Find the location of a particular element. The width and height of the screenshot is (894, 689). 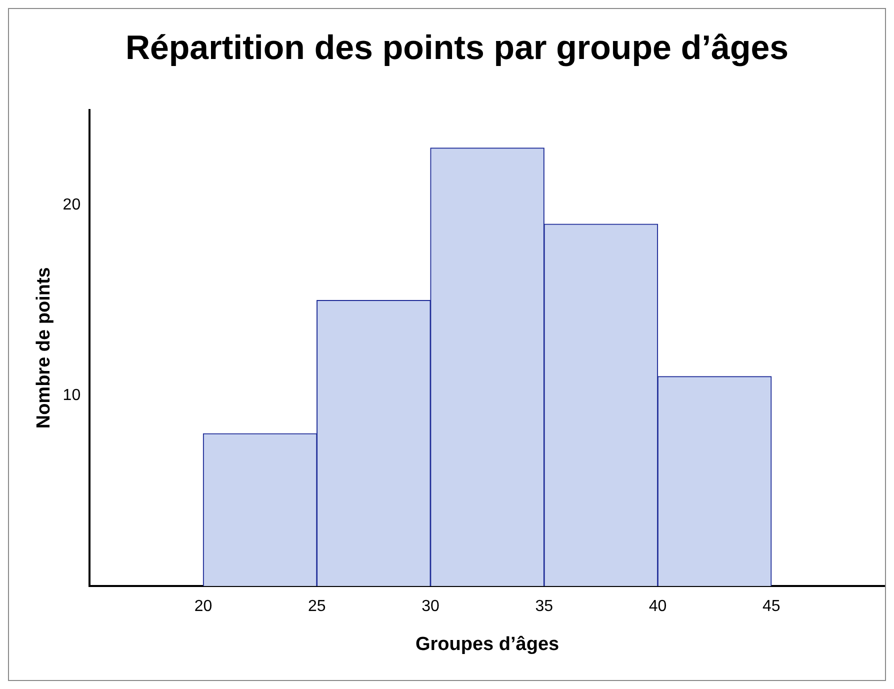

x-tick-label: 30 is located at coordinates (431, 607).